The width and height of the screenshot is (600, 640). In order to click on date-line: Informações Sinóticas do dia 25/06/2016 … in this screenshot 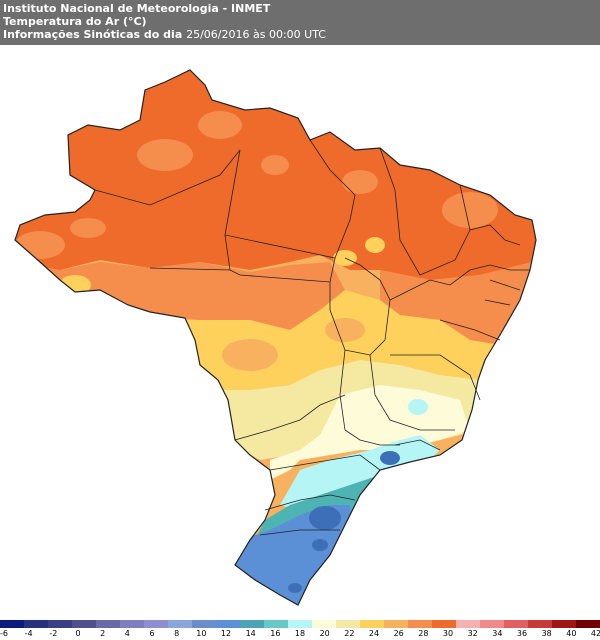, I will do `click(164, 34)`.